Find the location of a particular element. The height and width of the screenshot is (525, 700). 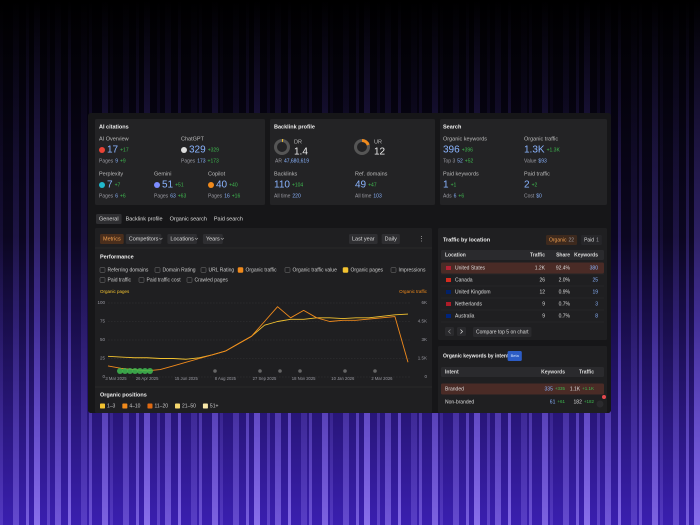

checkbox-label: Referring domains is located at coordinates (128, 270).